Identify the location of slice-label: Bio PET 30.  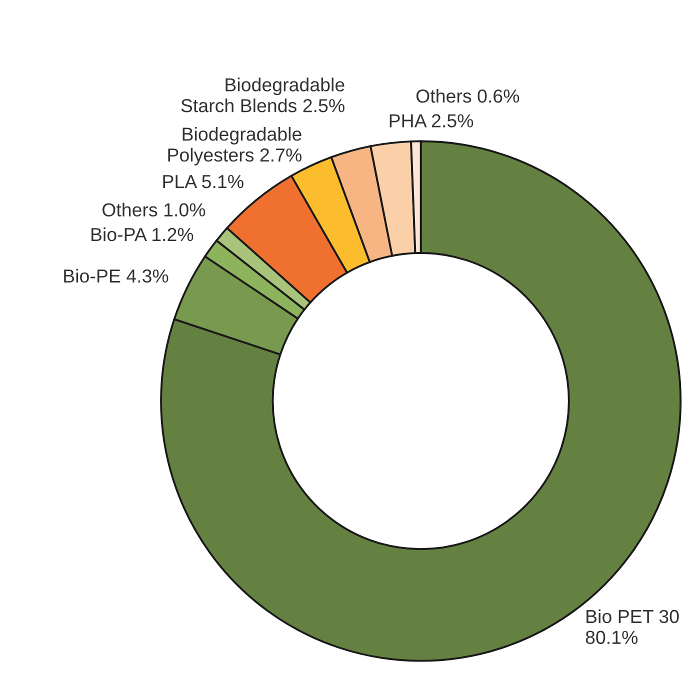
(632, 616).